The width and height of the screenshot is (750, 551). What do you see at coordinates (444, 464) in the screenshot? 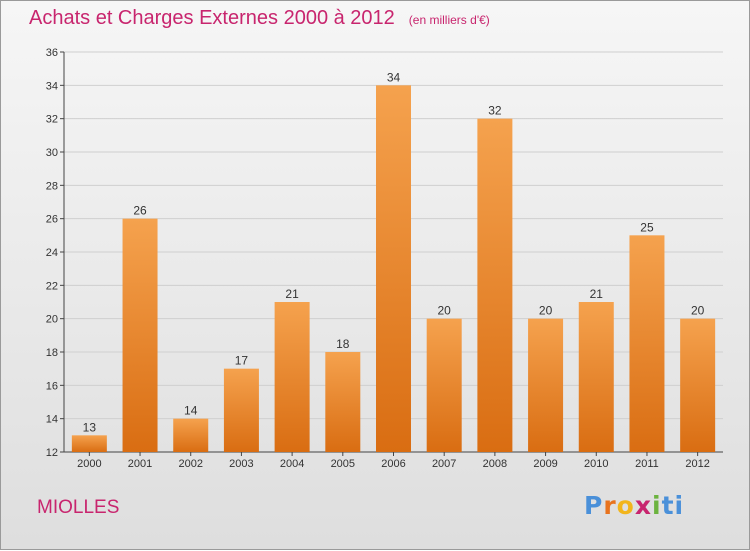
I see `x-tick-label: 2007` at bounding box center [444, 464].